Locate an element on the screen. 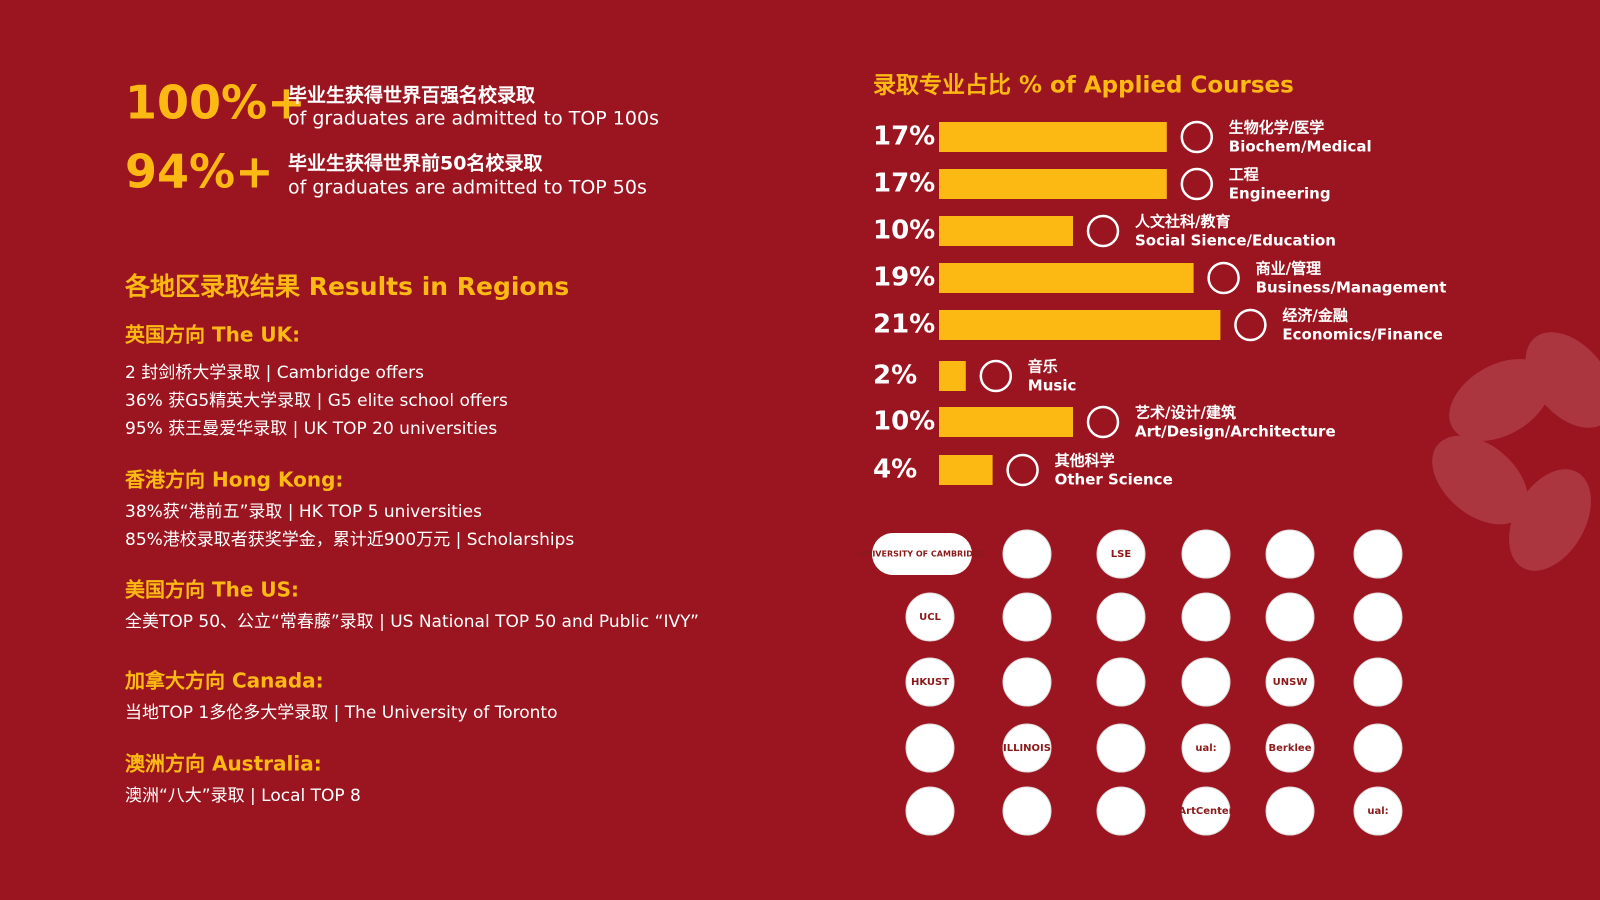 Image resolution: width=1600 pixels, height=900 pixels. category-label: Business/Management is located at coordinates (1351, 288).